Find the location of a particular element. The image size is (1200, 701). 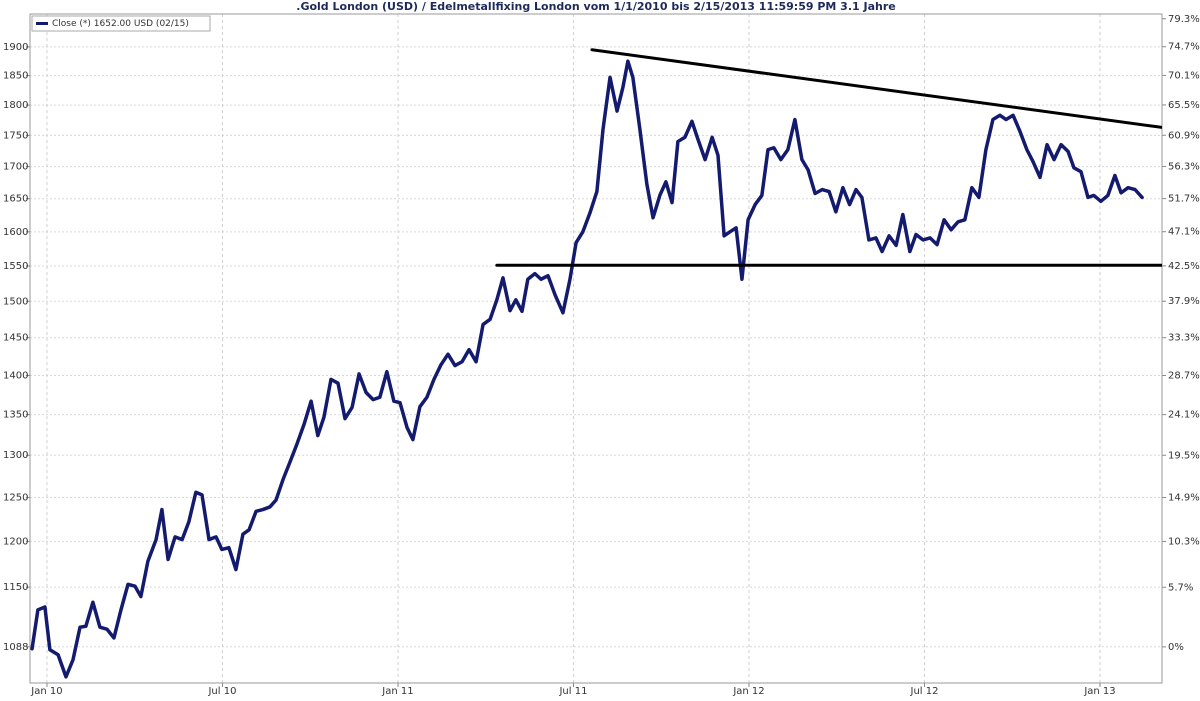

y2-tick-label: 60.9% is located at coordinates (1184, 135).